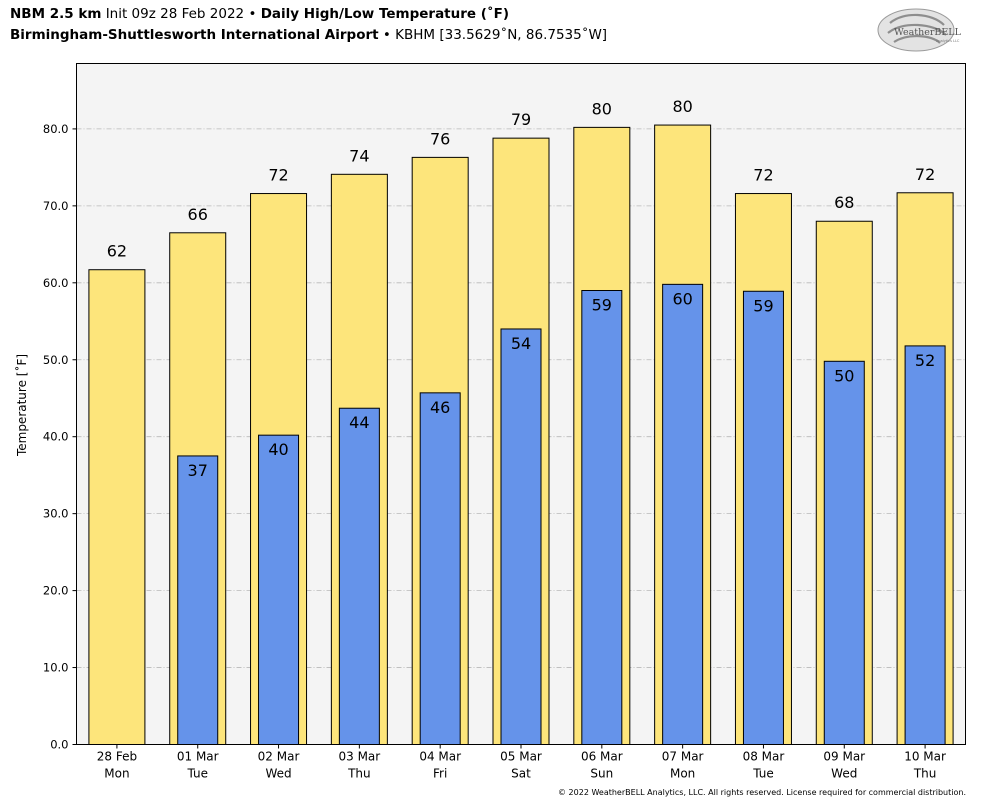 This screenshot has height=808, width=984. What do you see at coordinates (21, 405) in the screenshot?
I see `y-axis-label: Temperature [˚F]` at bounding box center [21, 405].